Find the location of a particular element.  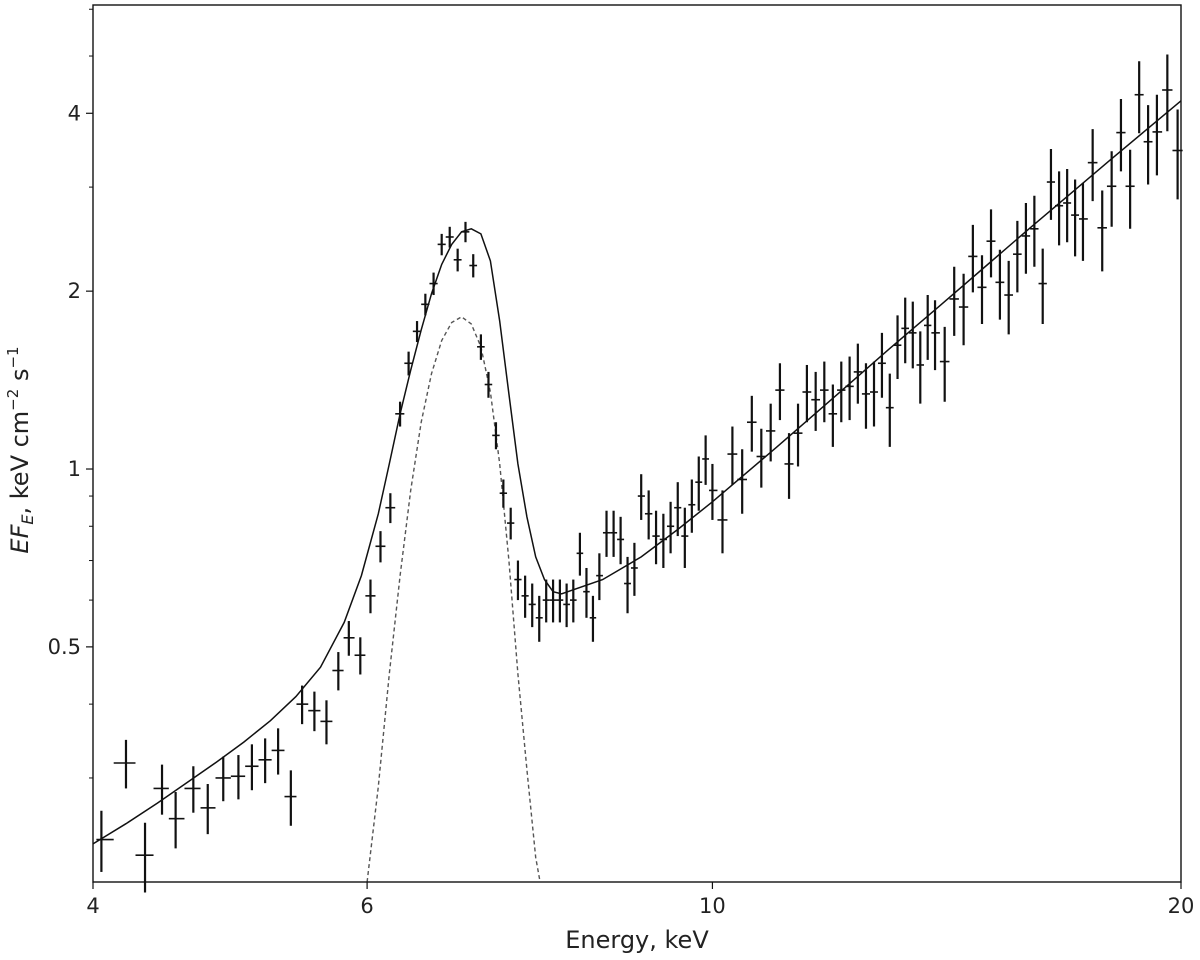

x-tick-label: 20 is located at coordinates (1181, 906).